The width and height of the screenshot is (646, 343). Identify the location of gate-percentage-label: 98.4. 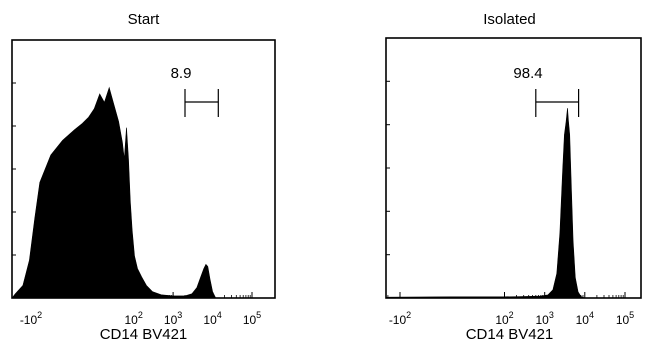
(527, 73).